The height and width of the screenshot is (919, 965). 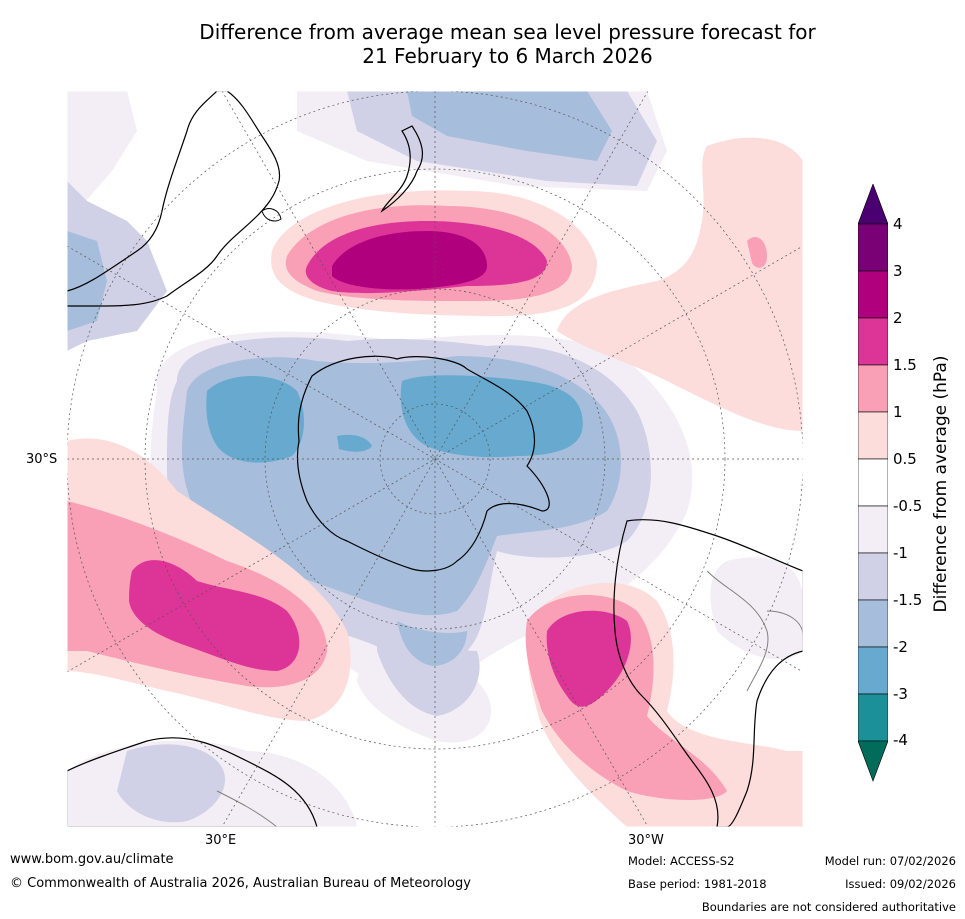 I want to click on colorbar, so click(x=873, y=483).